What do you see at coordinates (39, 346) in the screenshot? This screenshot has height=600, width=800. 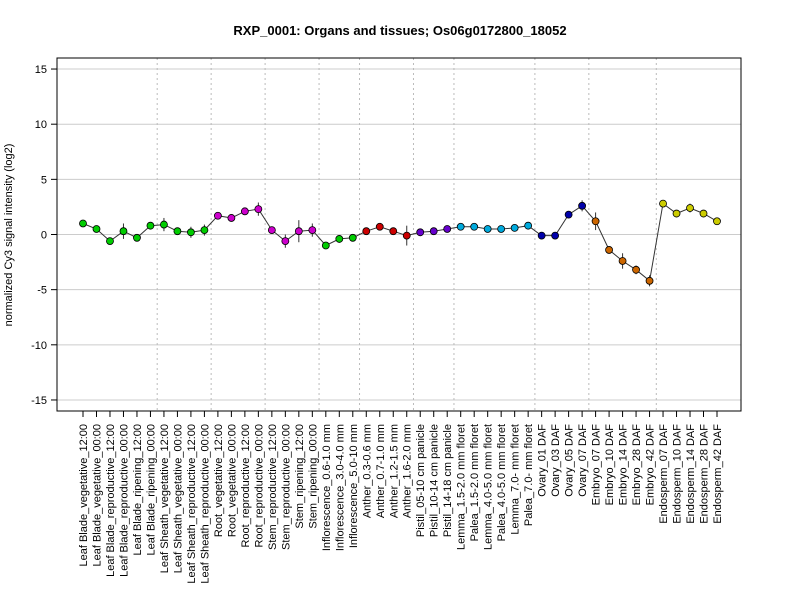 I see `y-tick-label: -10` at bounding box center [39, 346].